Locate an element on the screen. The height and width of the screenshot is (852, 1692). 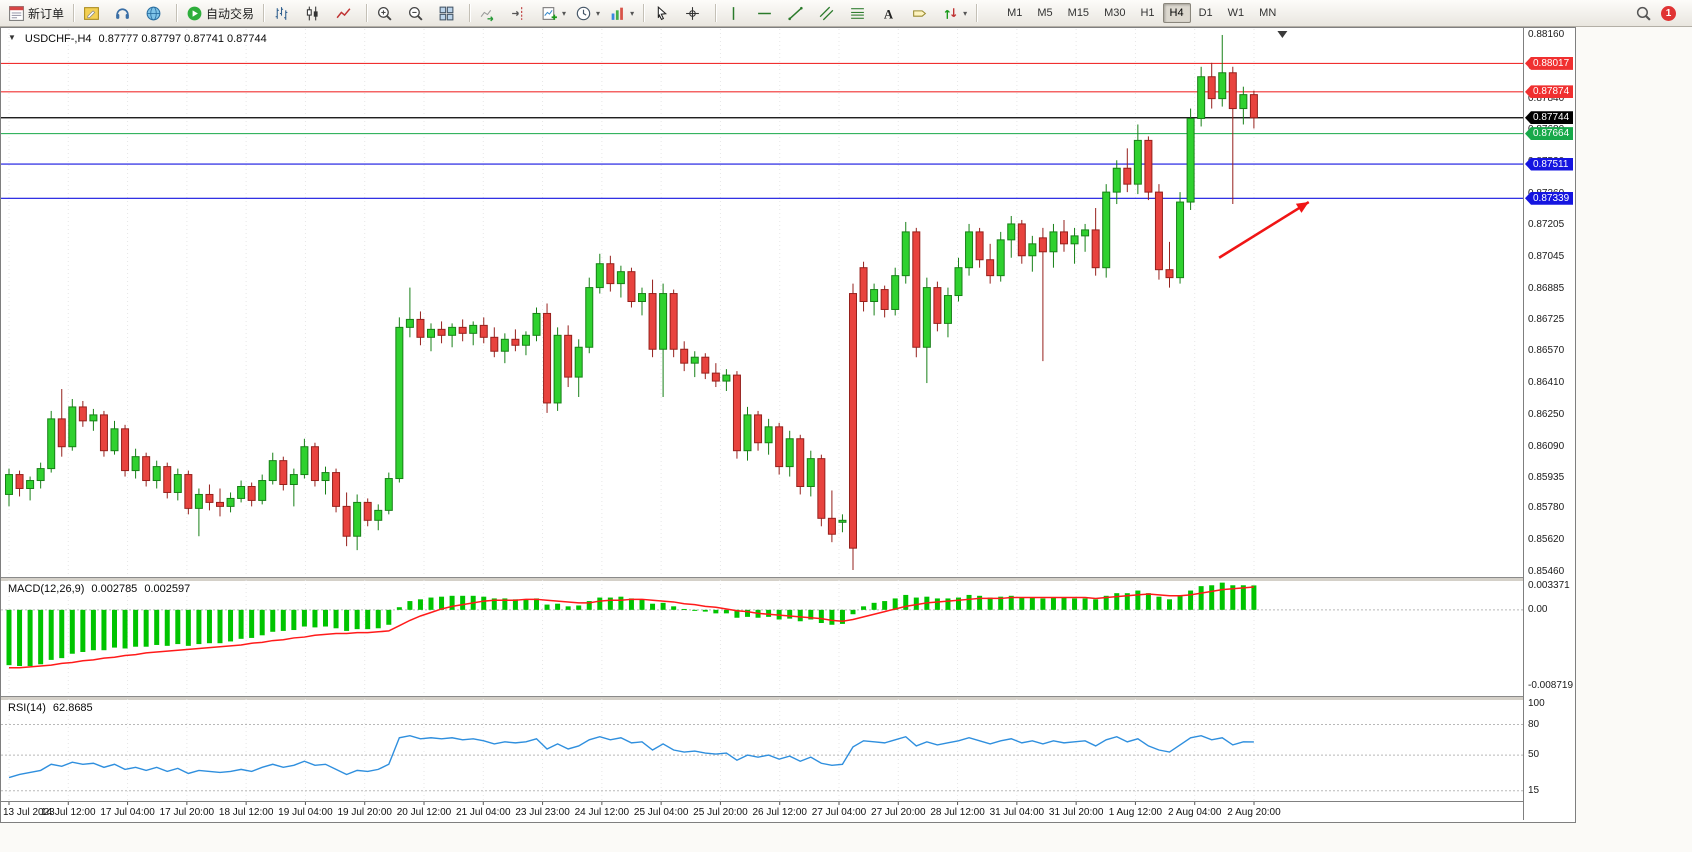
macd-panel is located at coordinates (762, 637).